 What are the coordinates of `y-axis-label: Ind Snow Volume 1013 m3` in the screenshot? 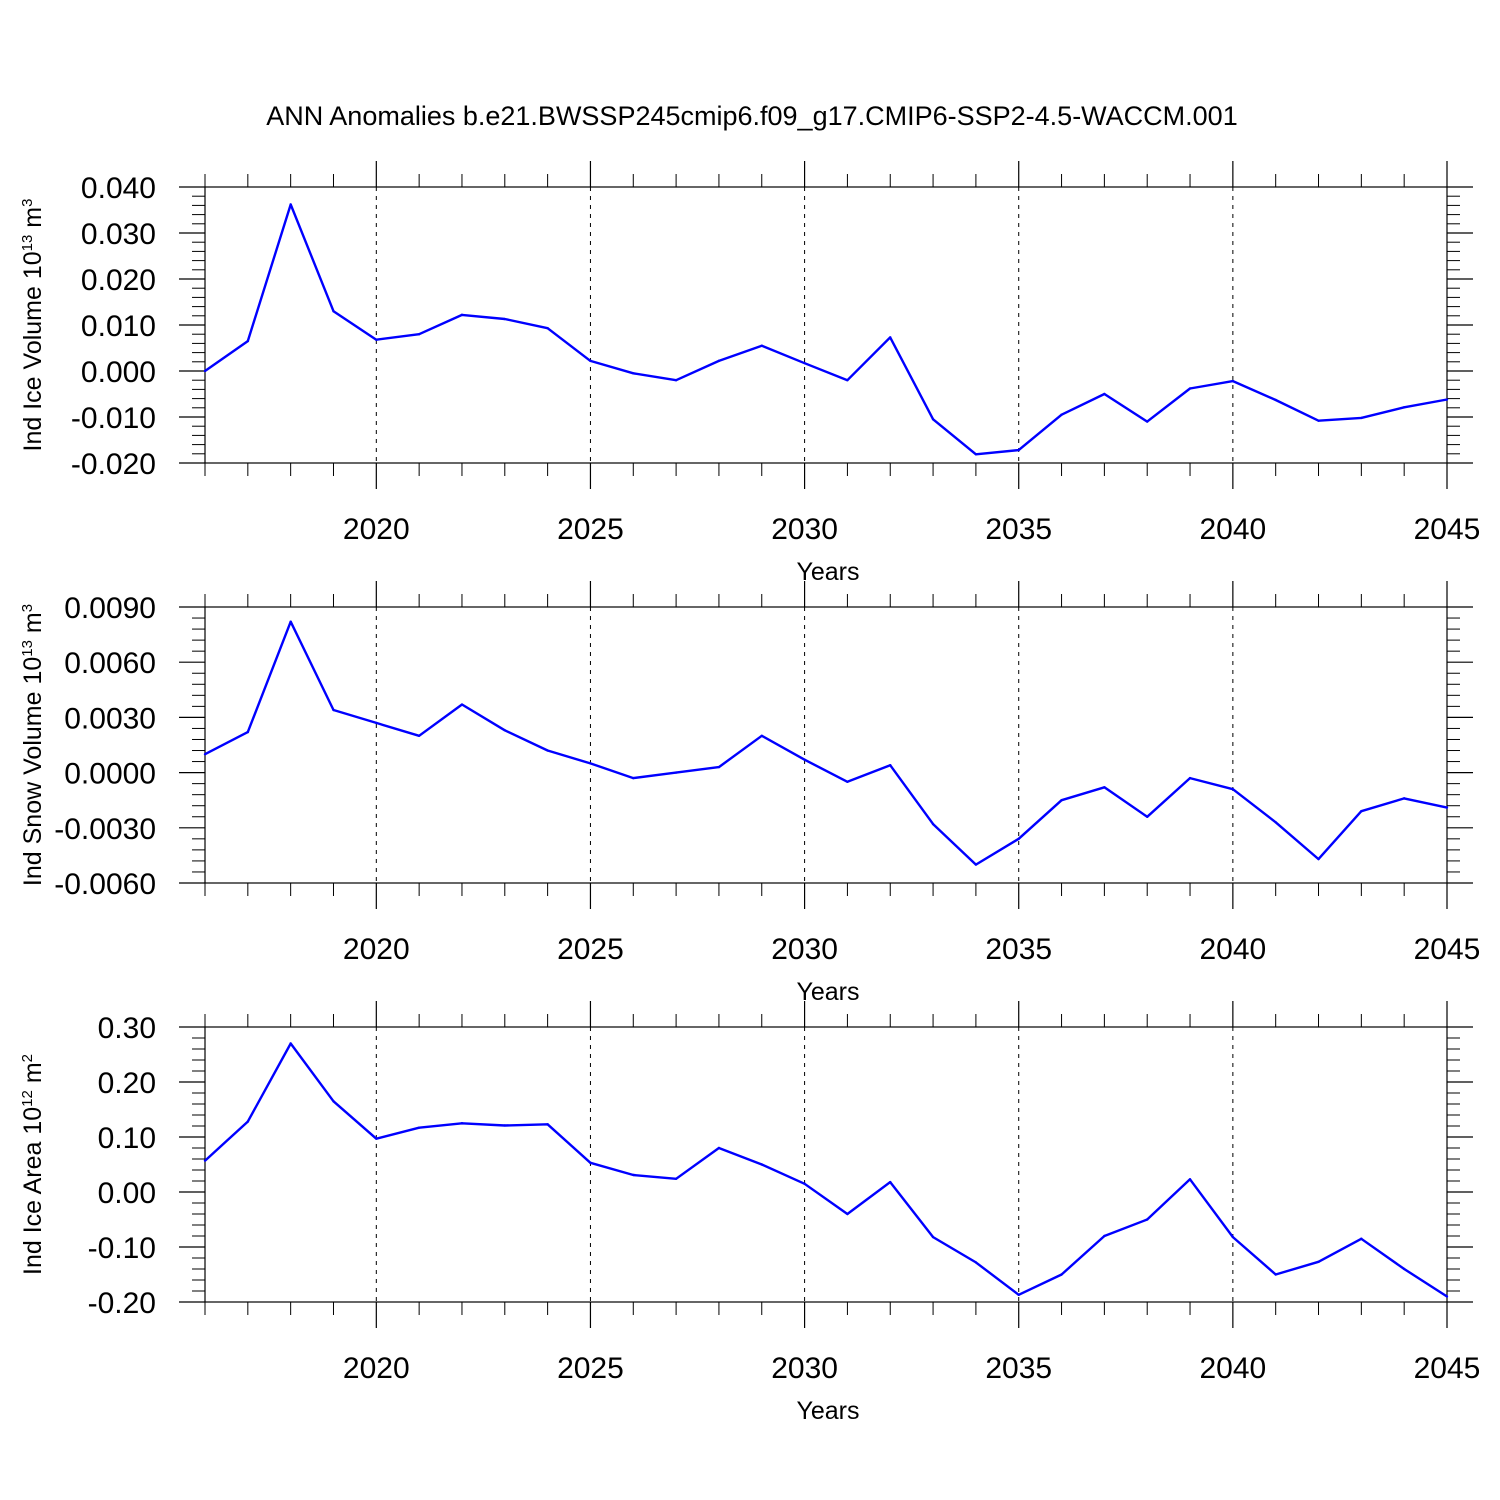 It's located at (33, 745).